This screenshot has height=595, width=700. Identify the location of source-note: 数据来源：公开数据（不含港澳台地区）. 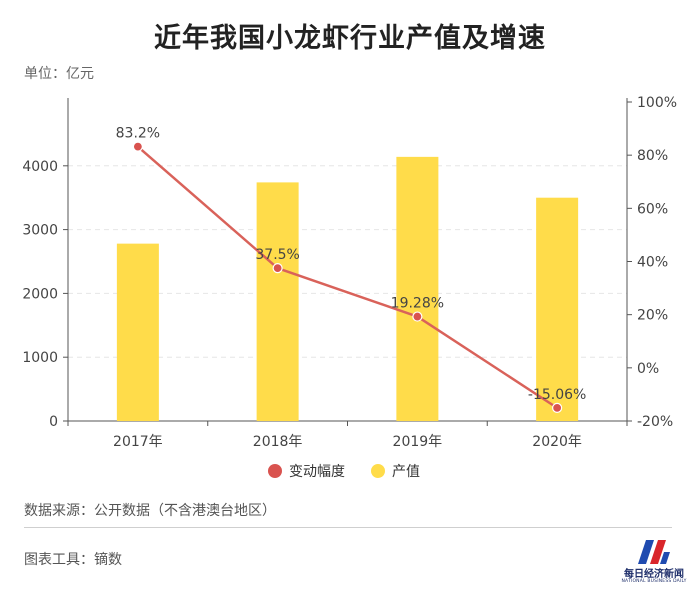
(150, 511).